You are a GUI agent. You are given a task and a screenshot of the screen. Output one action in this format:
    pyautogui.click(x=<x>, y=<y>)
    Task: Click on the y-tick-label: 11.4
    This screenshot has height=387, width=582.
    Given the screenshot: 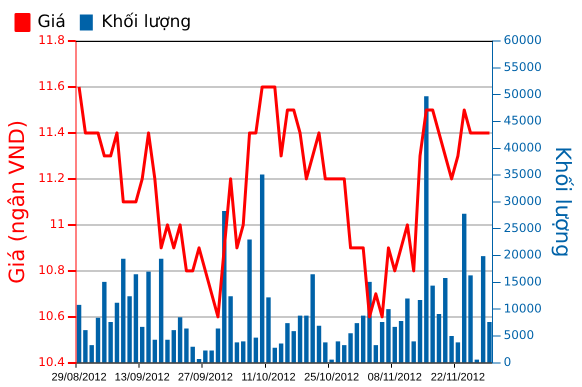 What is the action you would take?
    pyautogui.click(x=51, y=132)
    